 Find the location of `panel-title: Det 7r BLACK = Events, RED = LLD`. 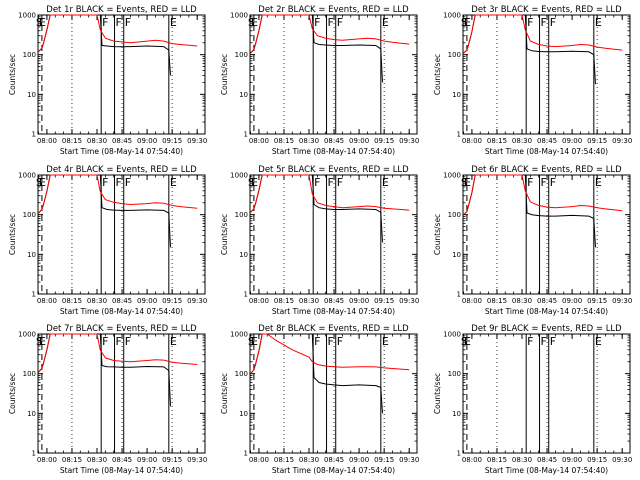

panel-title: Det 7r BLACK = Events, RED = LLD is located at coordinates (121, 329).